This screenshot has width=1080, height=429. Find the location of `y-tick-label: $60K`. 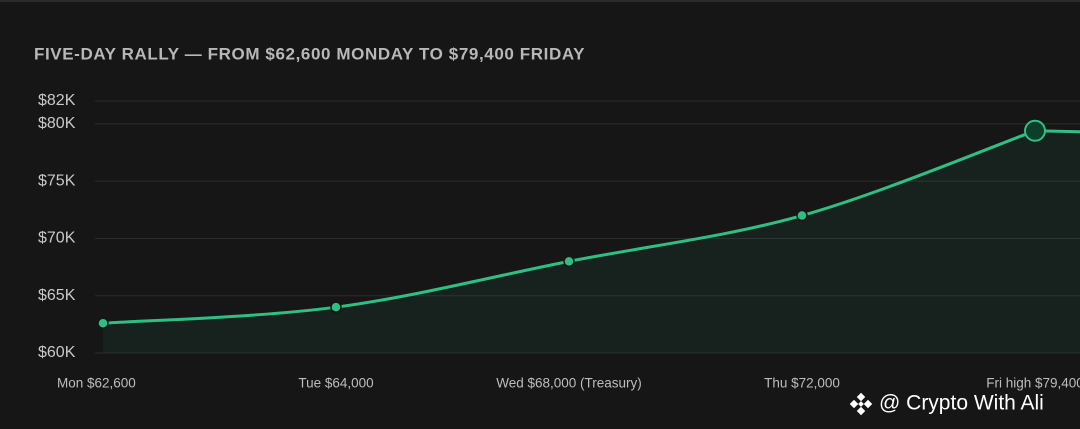

y-tick-label: $60K is located at coordinates (57, 352).